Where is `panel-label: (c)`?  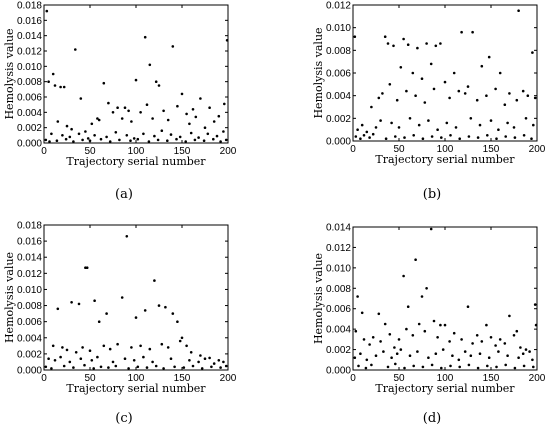
panel-label: (c) is located at coordinates (123, 418).